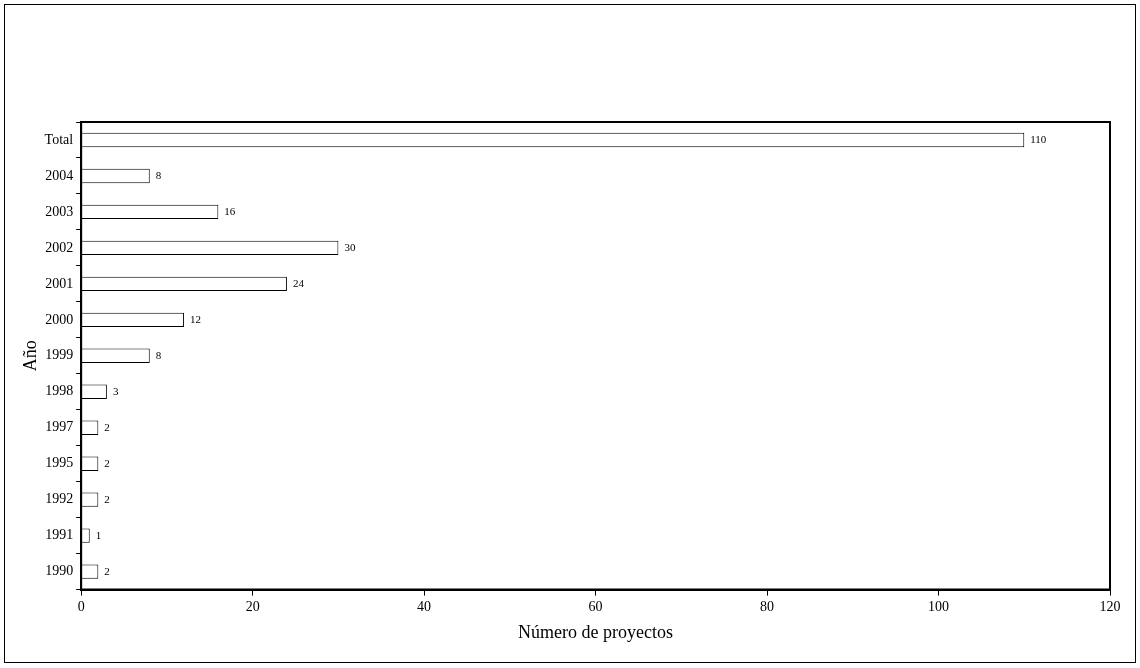  What do you see at coordinates (59, 139) in the screenshot?
I see `y-tick-label: Total` at bounding box center [59, 139].